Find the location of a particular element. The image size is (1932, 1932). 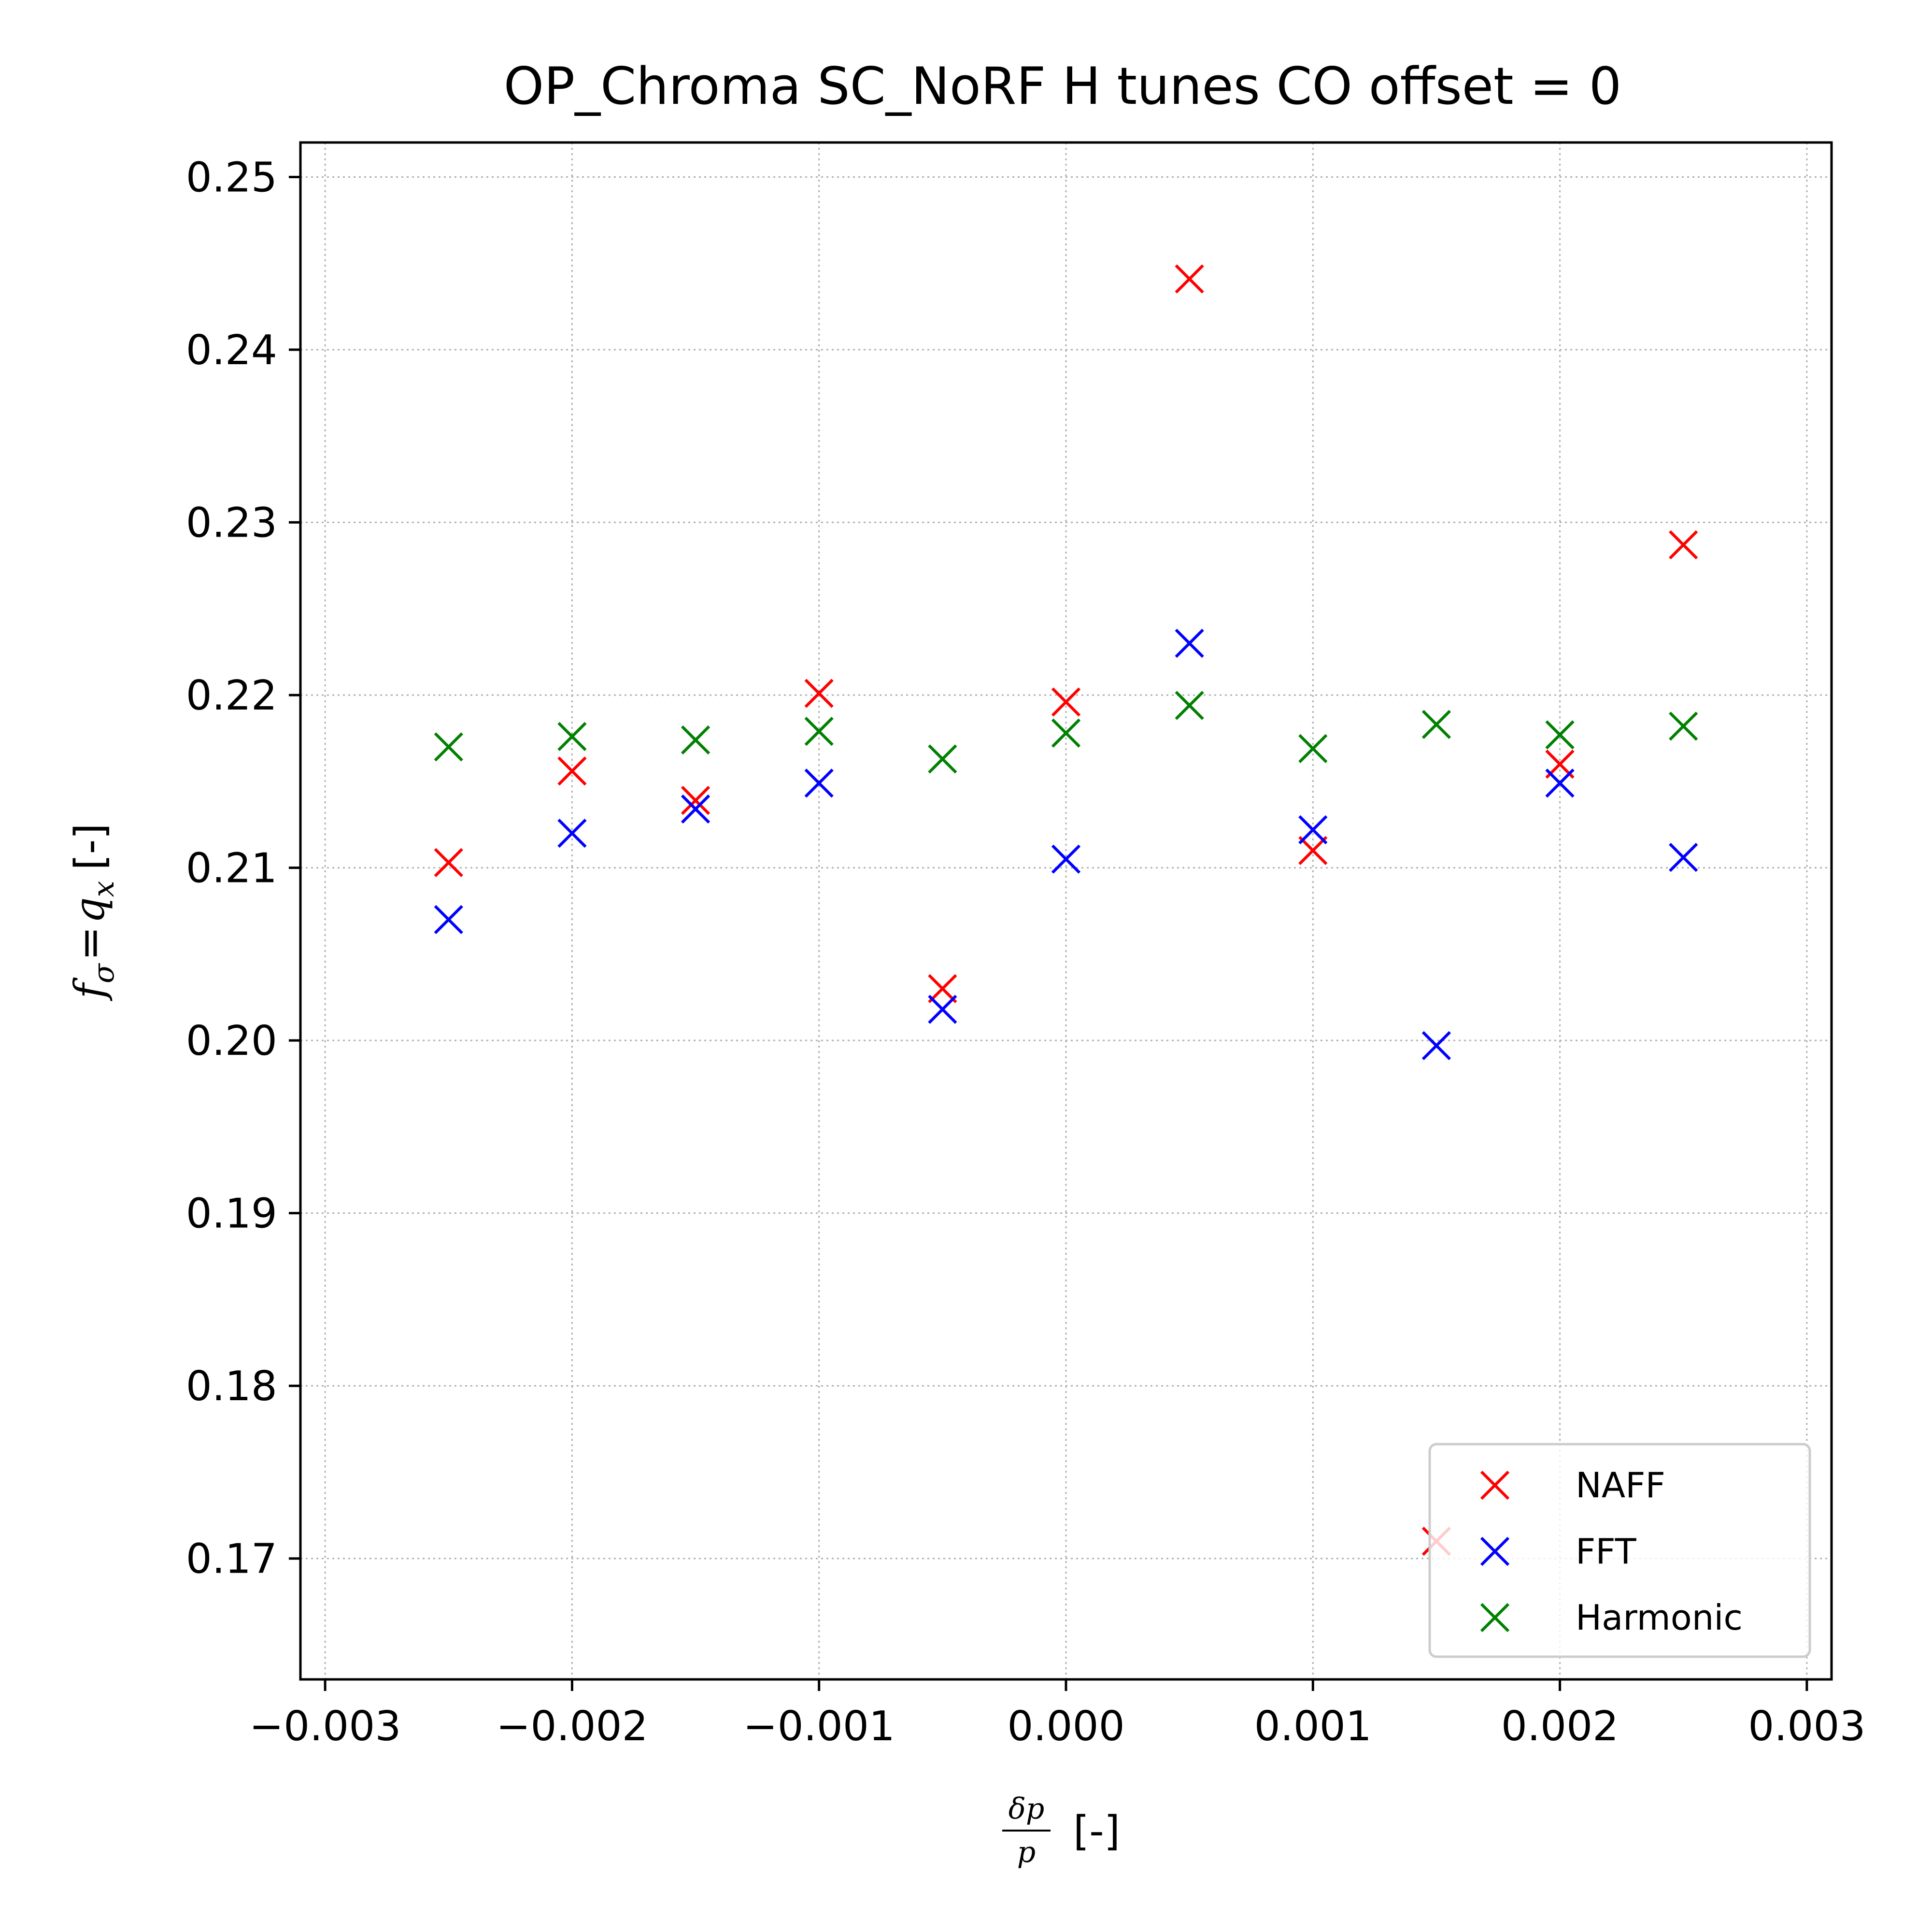

y-tick-label: 0.21 is located at coordinates (231, 869).